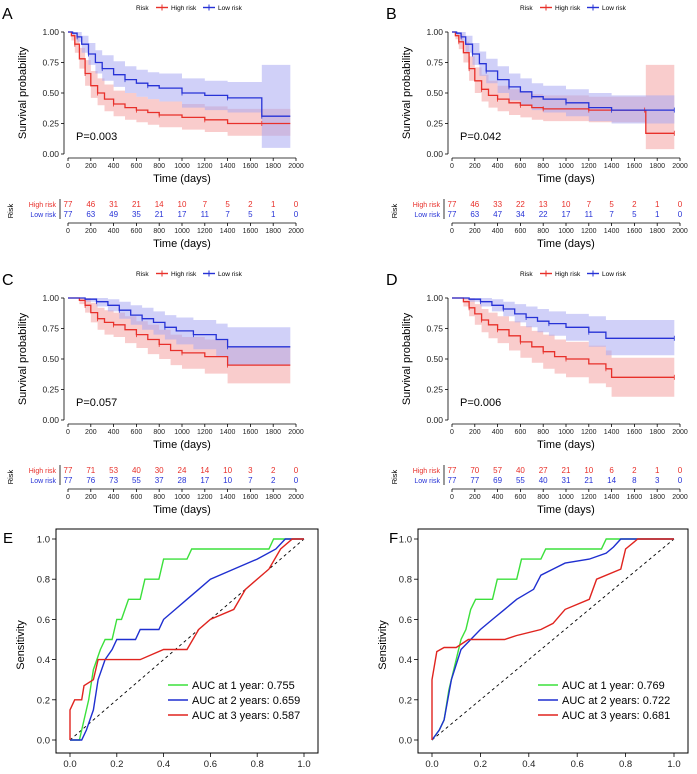  Describe the element at coordinates (7, 14) in the screenshot. I see `panel-letter: A` at that location.